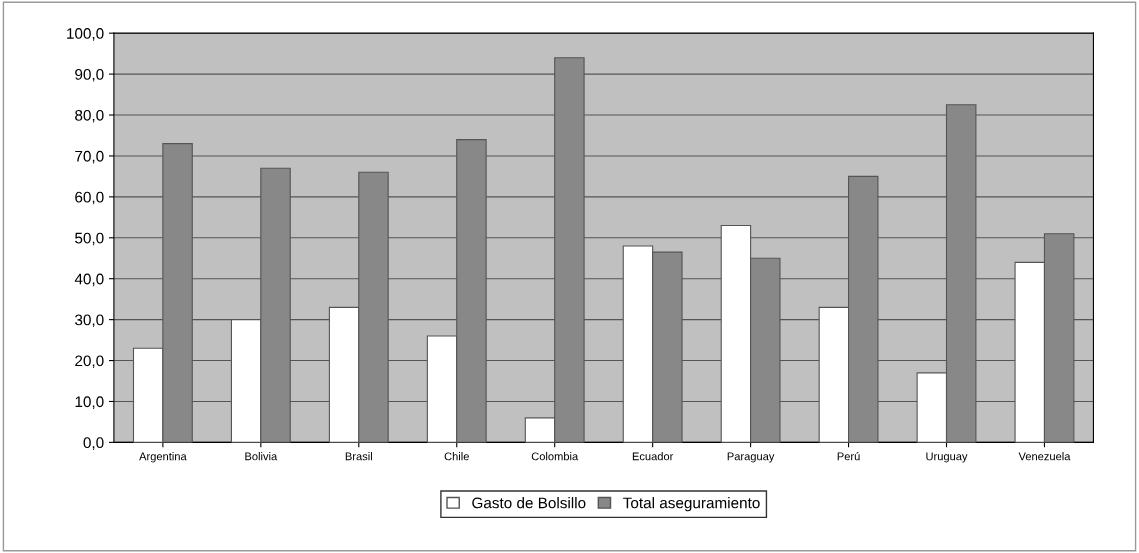 This screenshot has width=1139, height=553. What do you see at coordinates (751, 457) in the screenshot?
I see `x-tick-label: Paraguay` at bounding box center [751, 457].